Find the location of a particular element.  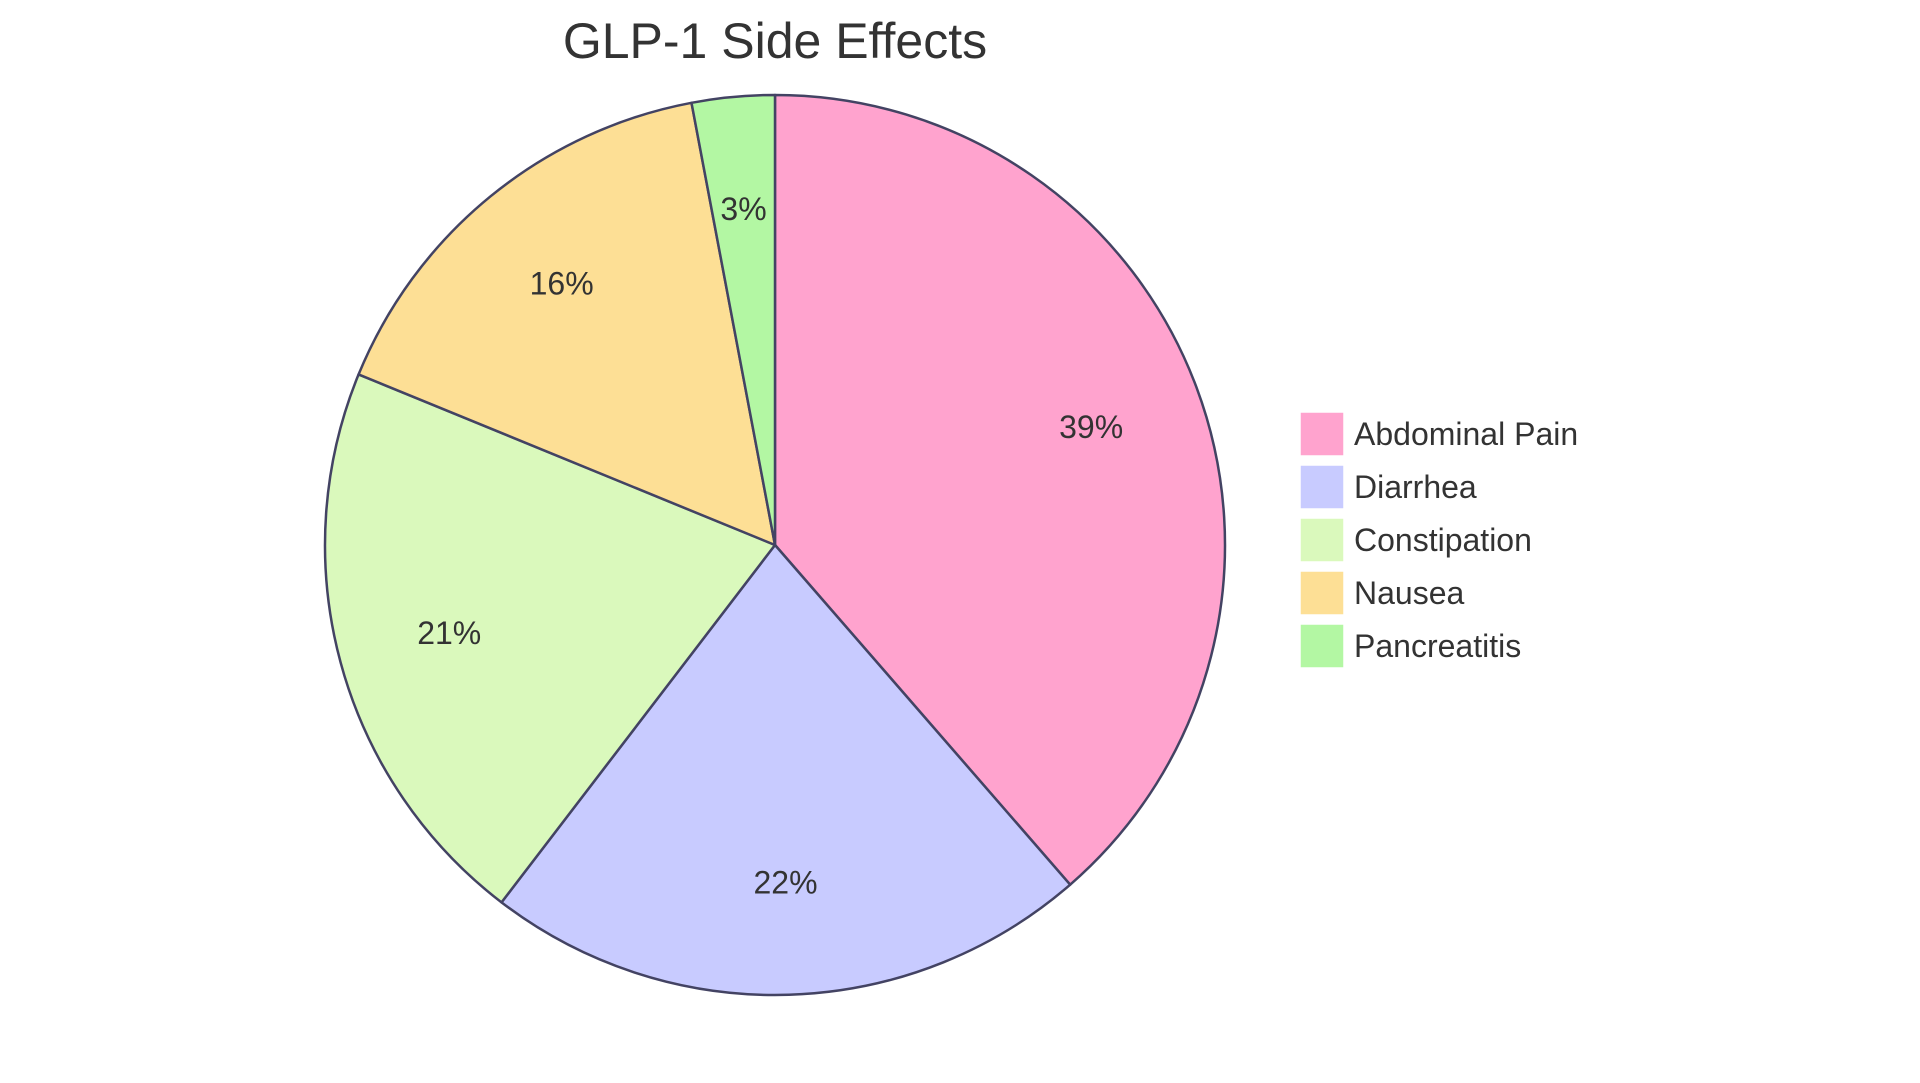

slice-percent-label: 3% is located at coordinates (743, 209).